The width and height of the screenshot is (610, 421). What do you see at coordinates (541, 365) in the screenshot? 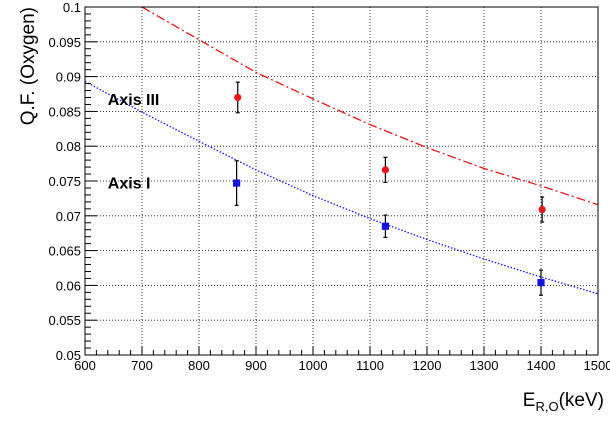
I see `x-tick-label: 1400` at bounding box center [541, 365].